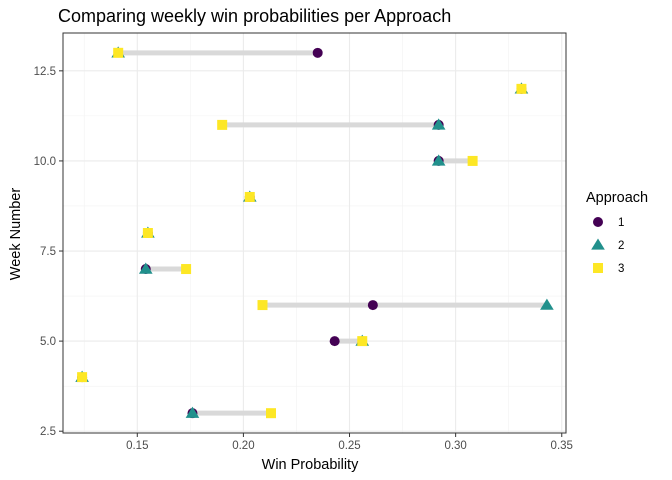 This screenshot has width=672, height=480. What do you see at coordinates (45, 162) in the screenshot?
I see `y-tick-label: 10.0` at bounding box center [45, 162].